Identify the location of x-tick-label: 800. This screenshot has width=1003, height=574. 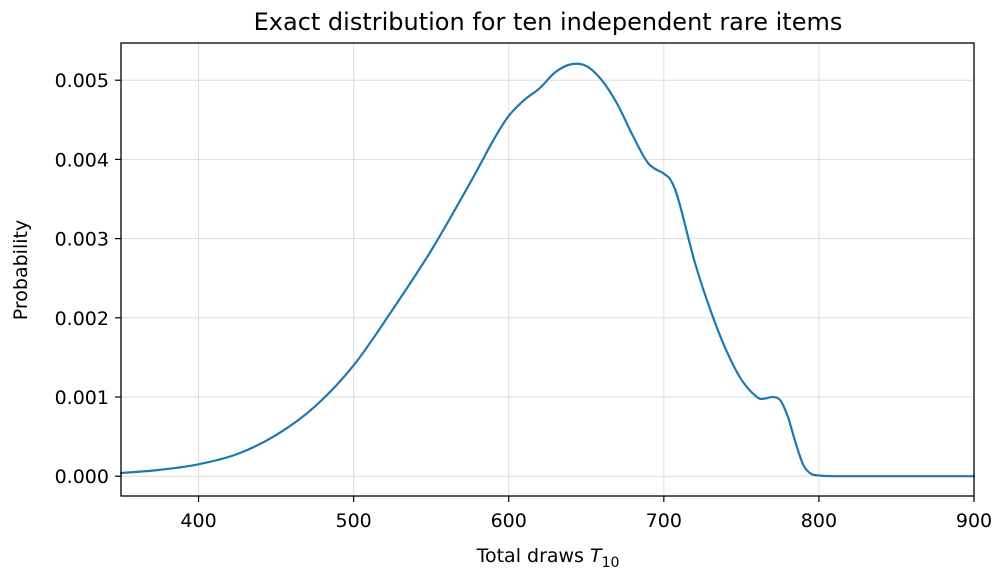
(819, 521).